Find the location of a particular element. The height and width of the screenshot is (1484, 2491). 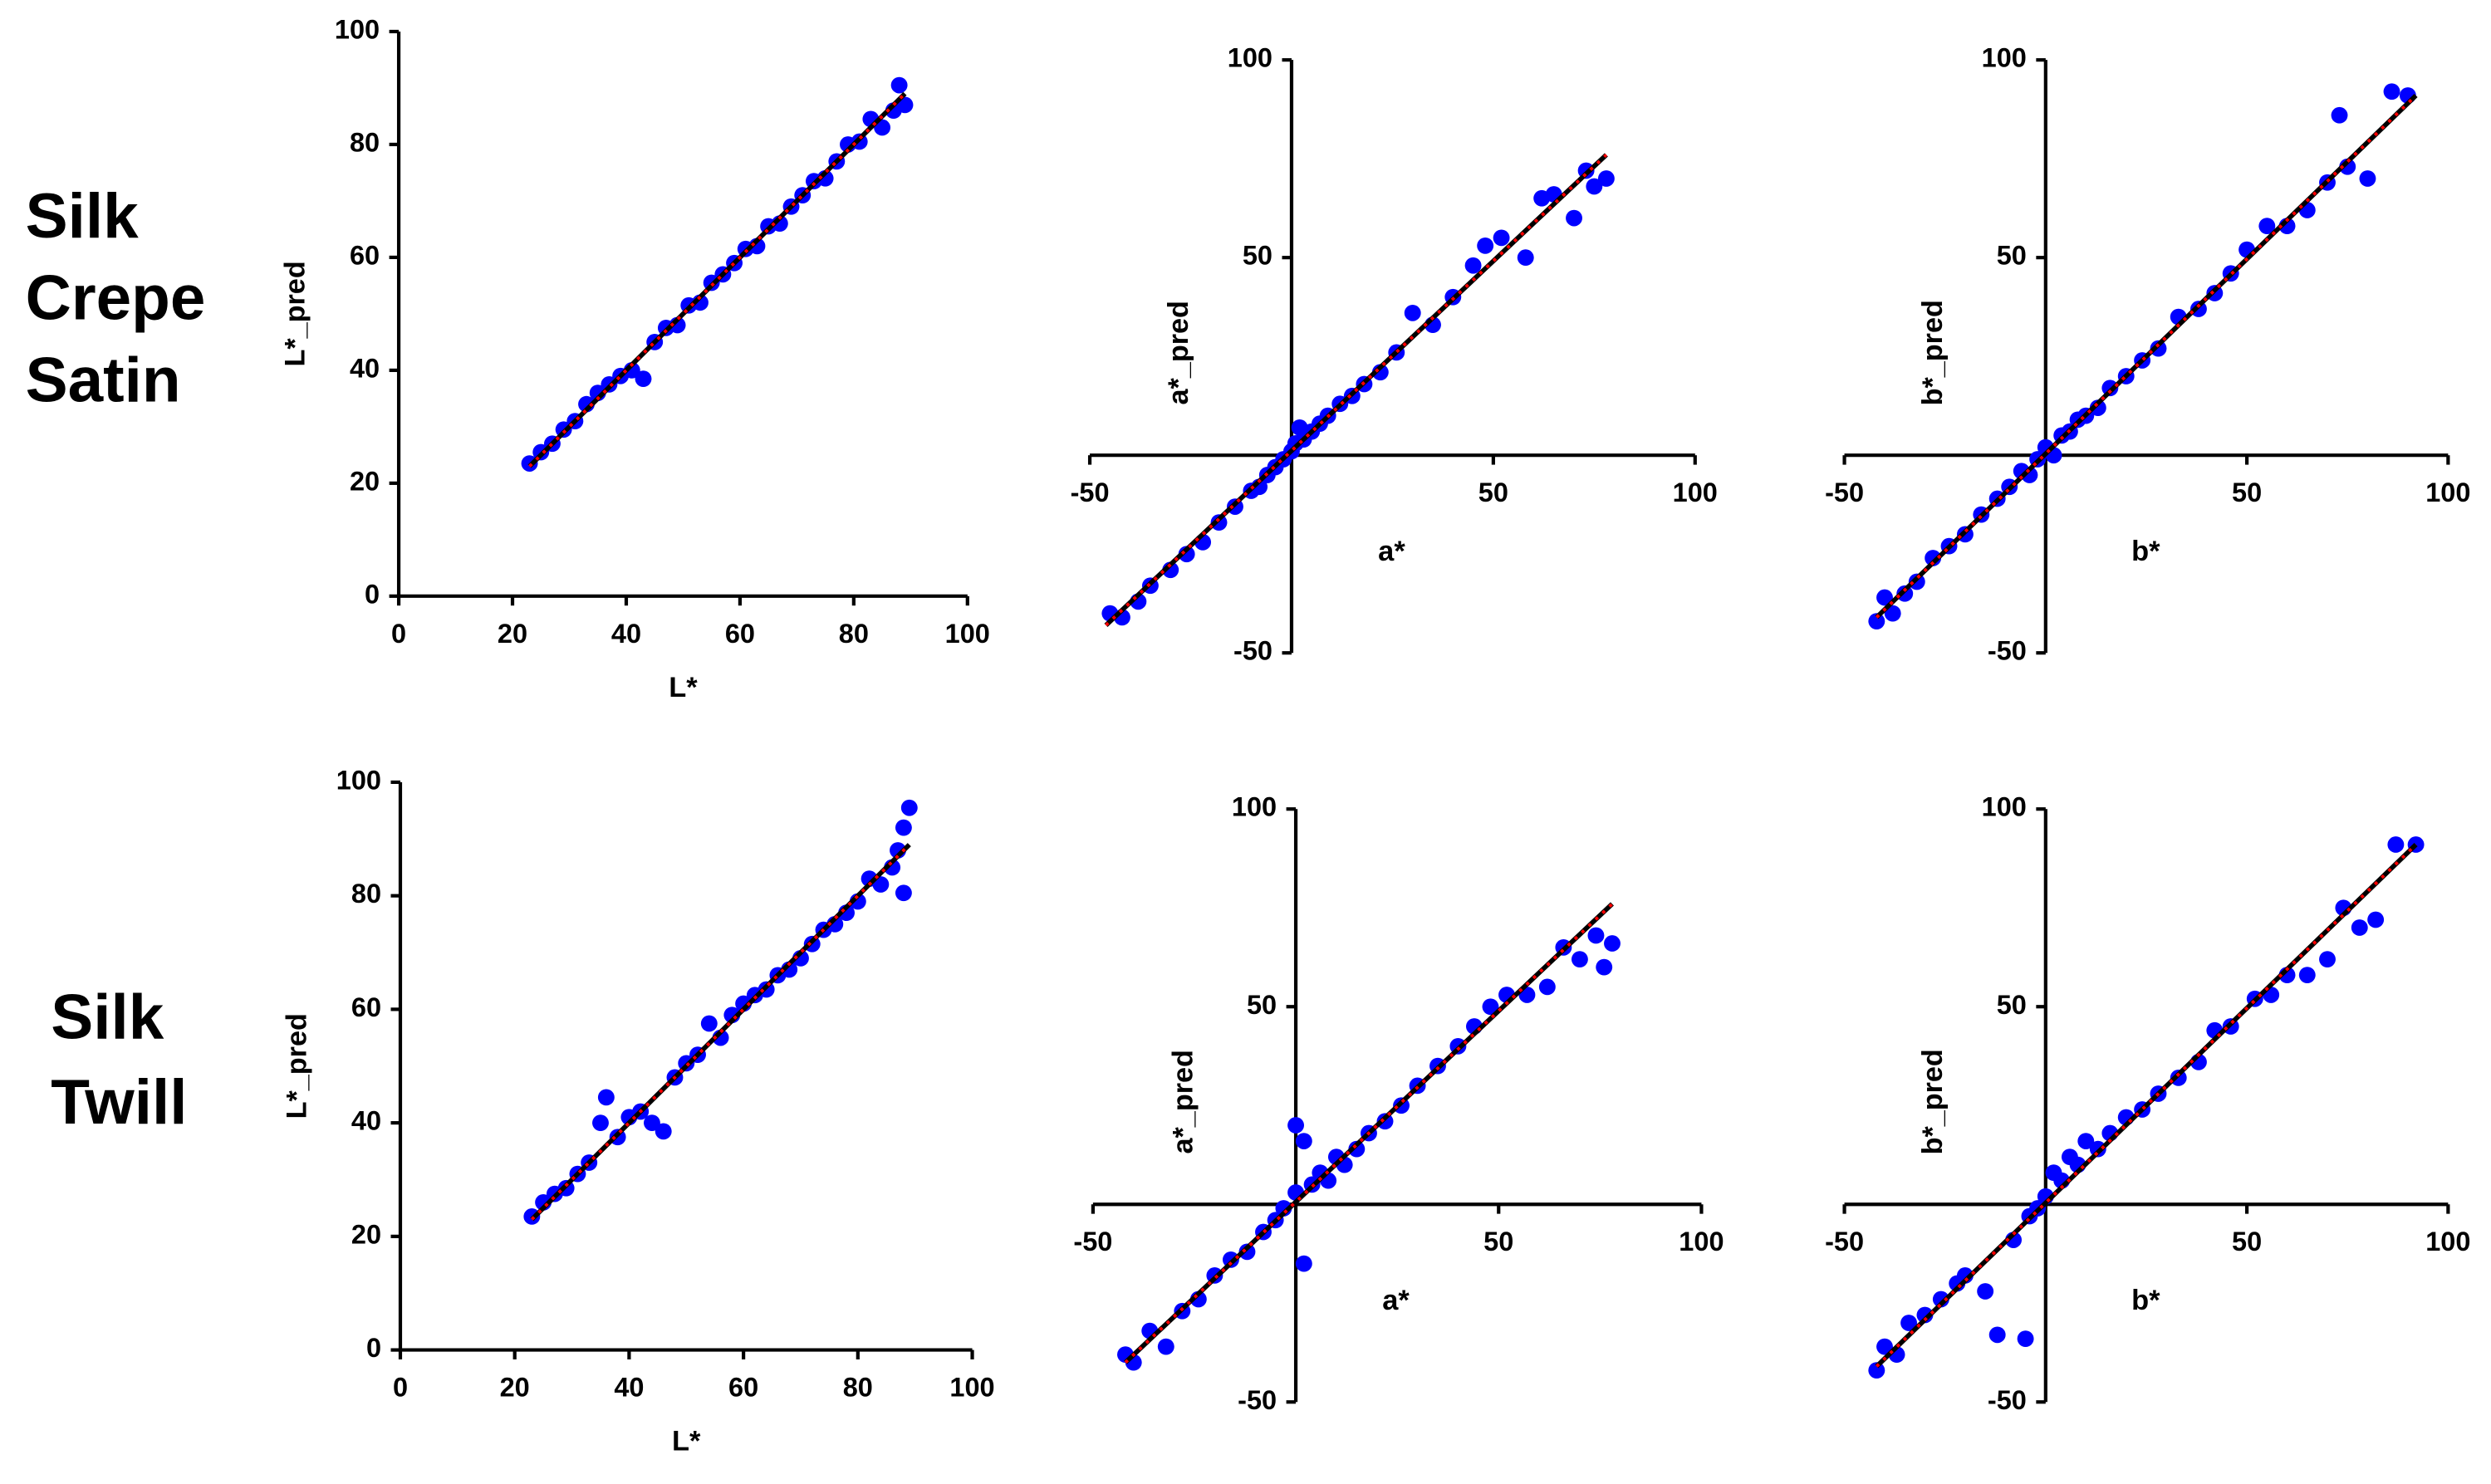

row-label: Satin is located at coordinates (103, 380).